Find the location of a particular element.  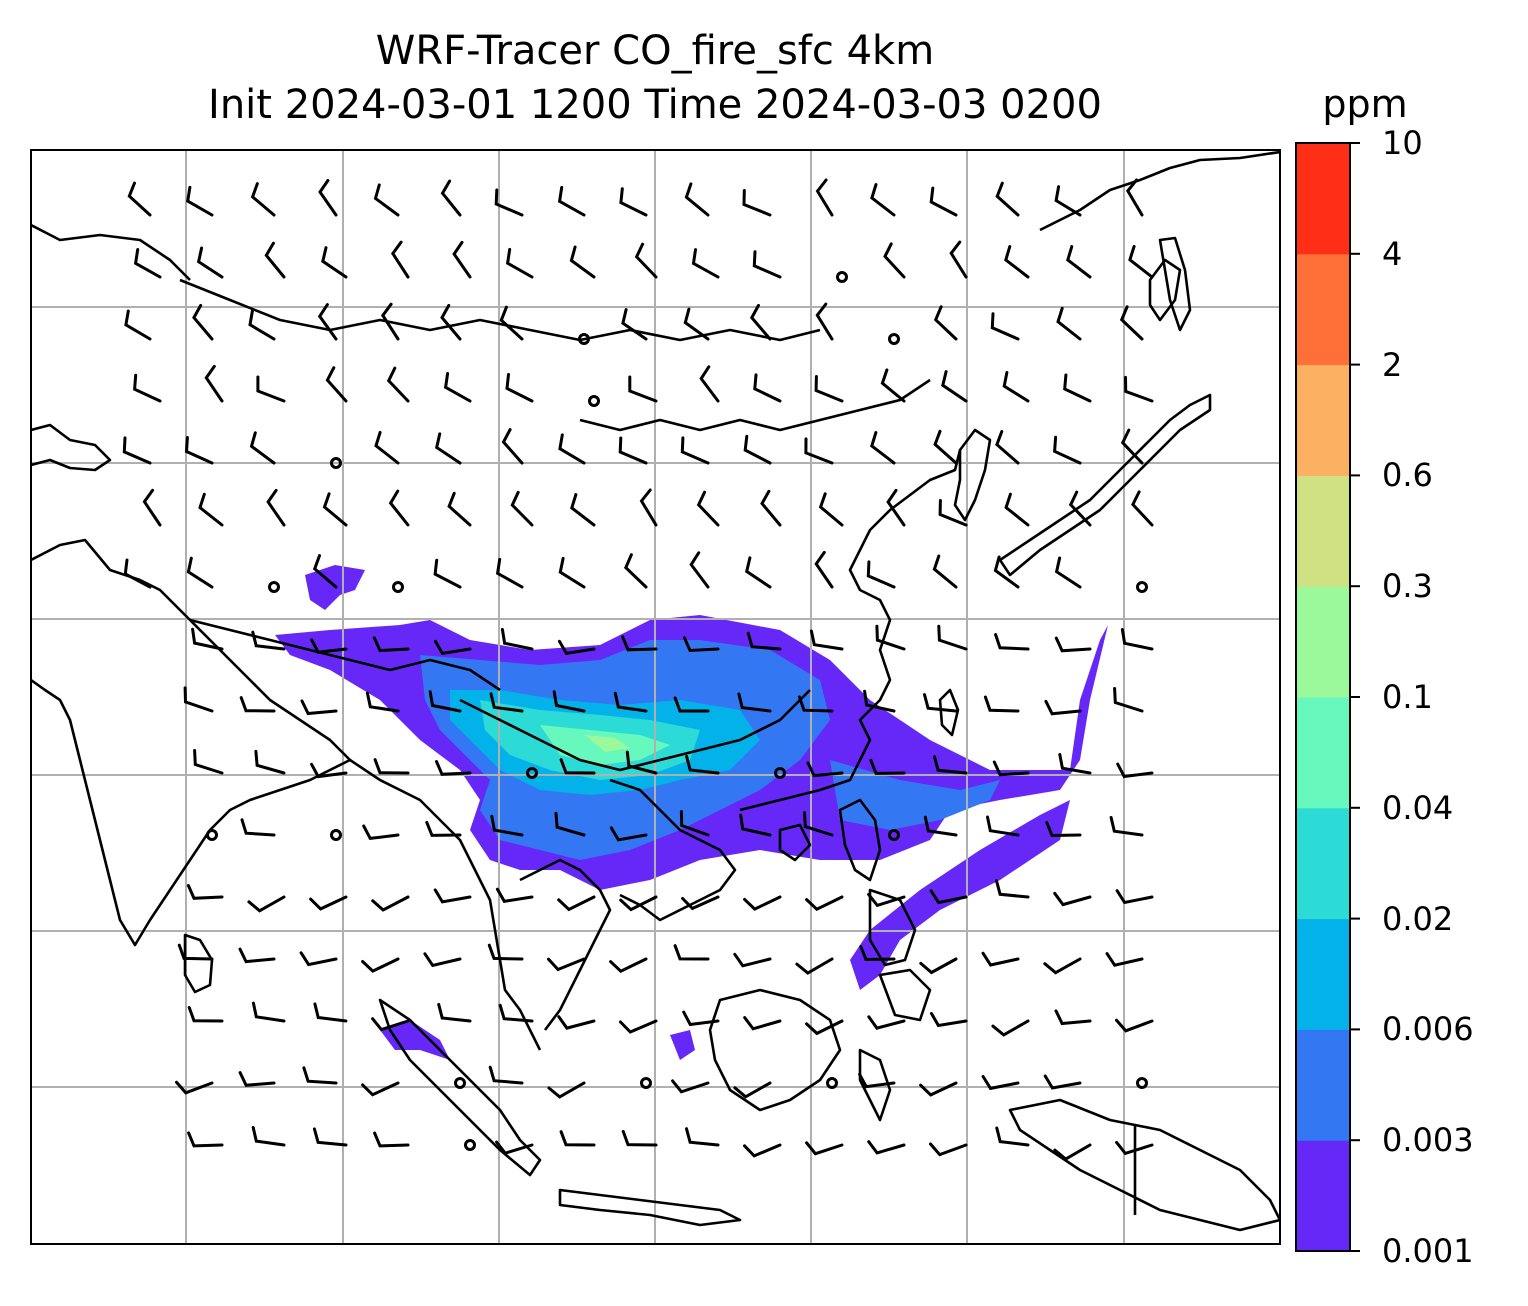

border-indochina is located at coordinates (635, 730).